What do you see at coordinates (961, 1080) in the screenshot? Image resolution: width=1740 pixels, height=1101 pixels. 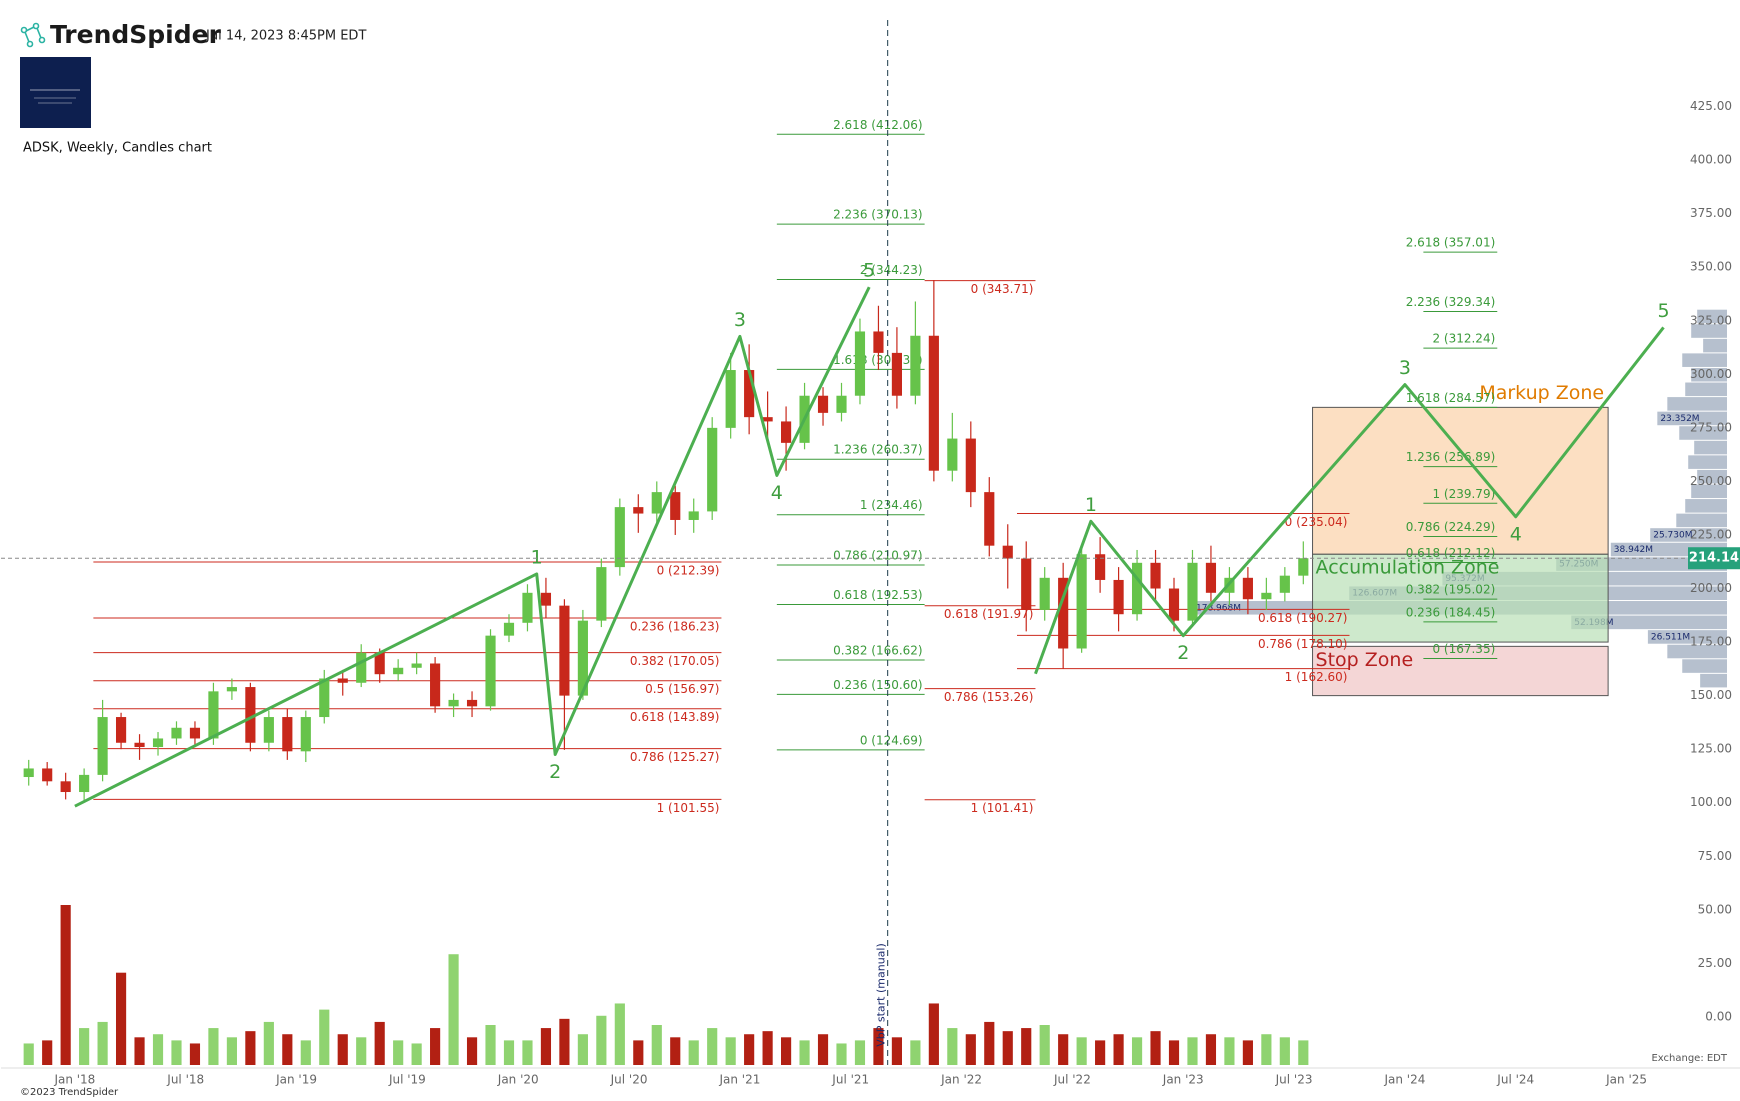 I see `x-tick-label: Jan '22` at bounding box center [961, 1080].